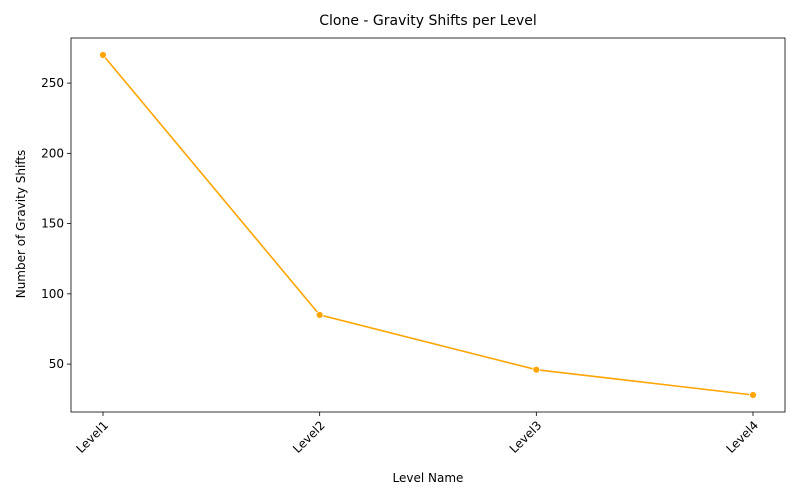  What do you see at coordinates (52, 224) in the screenshot?
I see `y-tick-label: 150` at bounding box center [52, 224].